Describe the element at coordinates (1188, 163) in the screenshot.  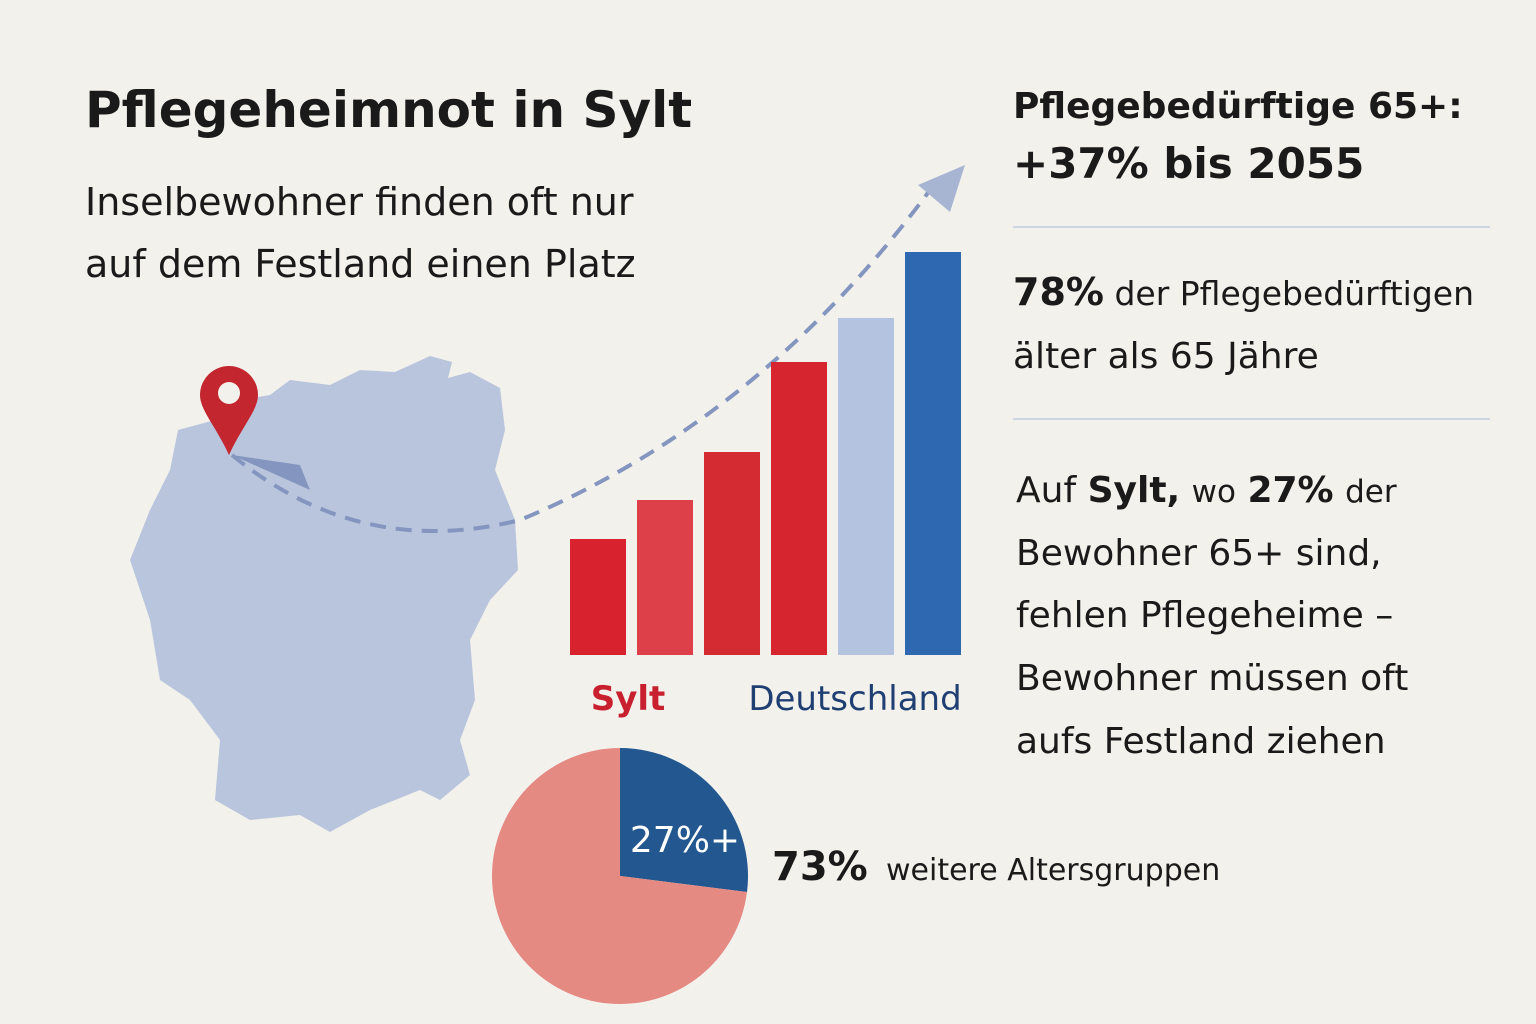
I see `fact-text: +37% bis 2055` at that location.